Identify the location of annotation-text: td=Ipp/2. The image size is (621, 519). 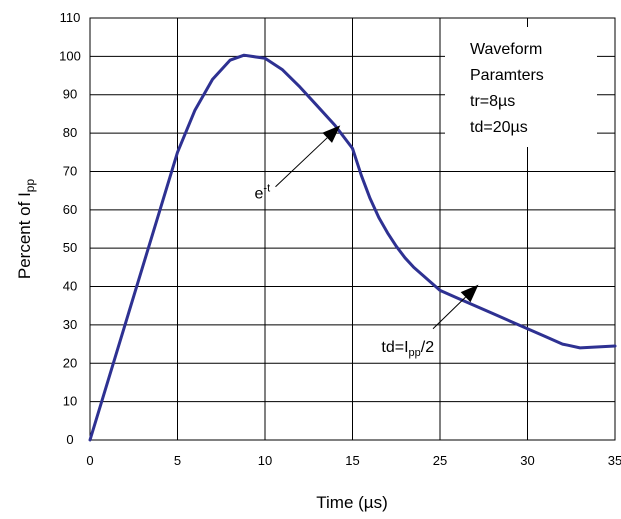
(407, 349).